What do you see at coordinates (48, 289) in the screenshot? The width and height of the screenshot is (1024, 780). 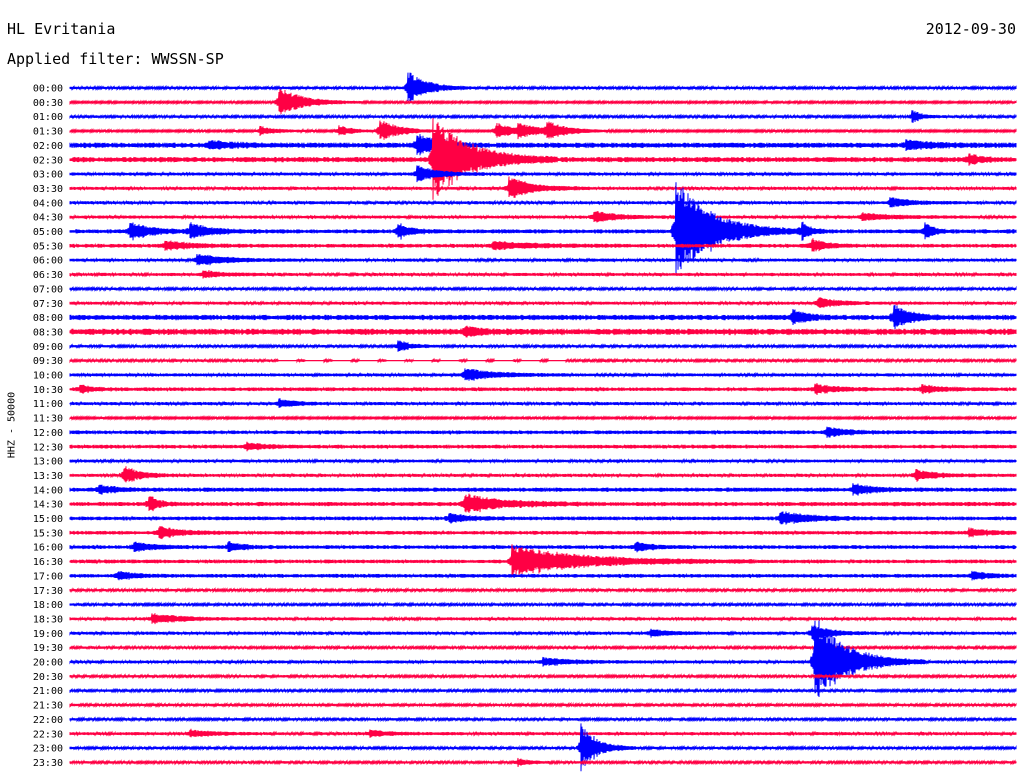 I see `row-tick-label: 07:00` at bounding box center [48, 289].